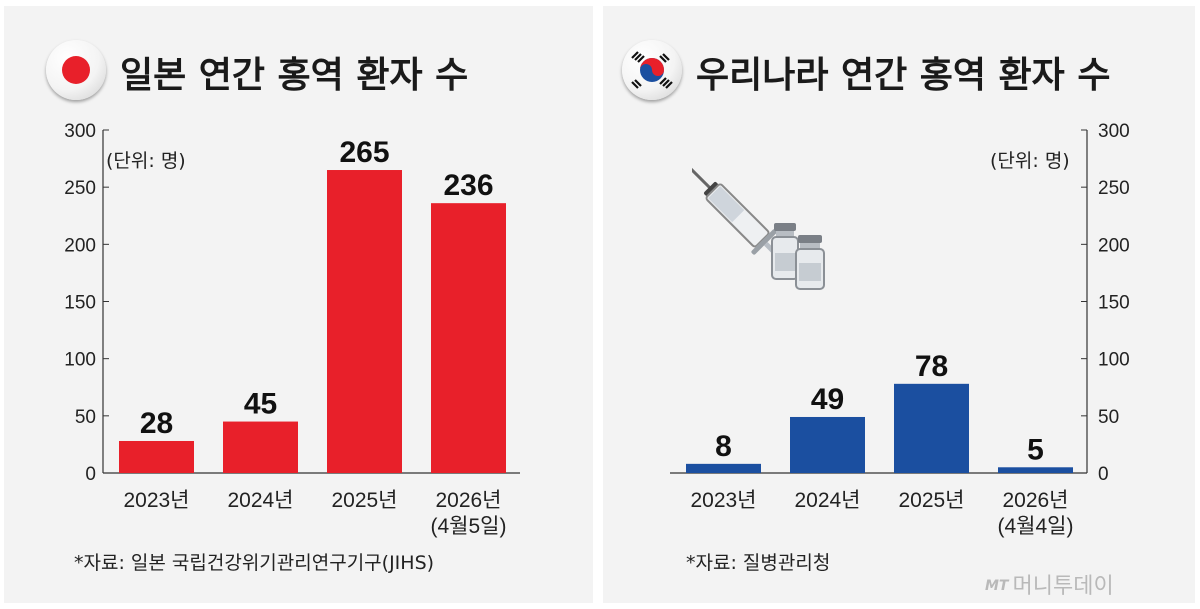 The height and width of the screenshot is (609, 1200). What do you see at coordinates (931, 366) in the screenshot?
I see `korea-bar-value-label: 78` at bounding box center [931, 366].